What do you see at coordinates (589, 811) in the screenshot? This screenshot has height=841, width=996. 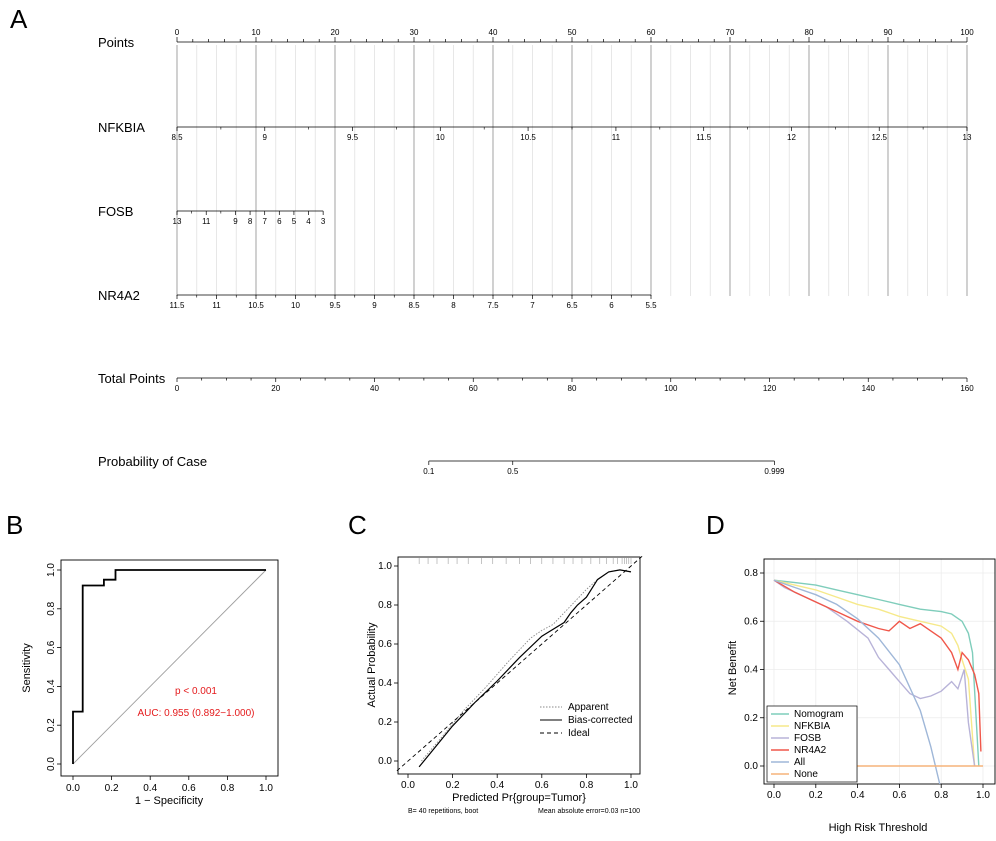 I see `error-note: Mean absolute error=0.03 n=100` at bounding box center [589, 811].